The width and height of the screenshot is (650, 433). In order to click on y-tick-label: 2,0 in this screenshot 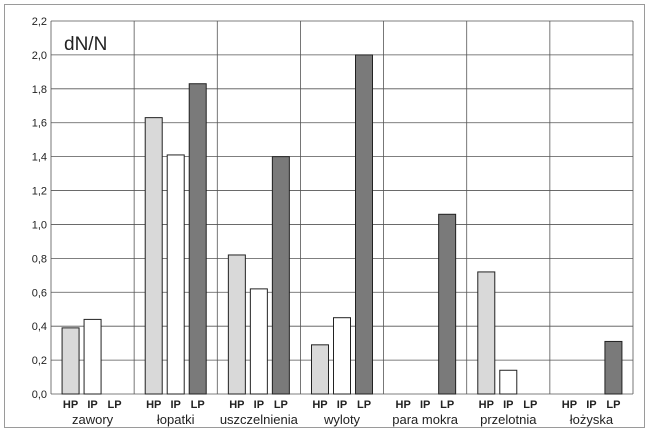, I will do `click(39, 56)`.